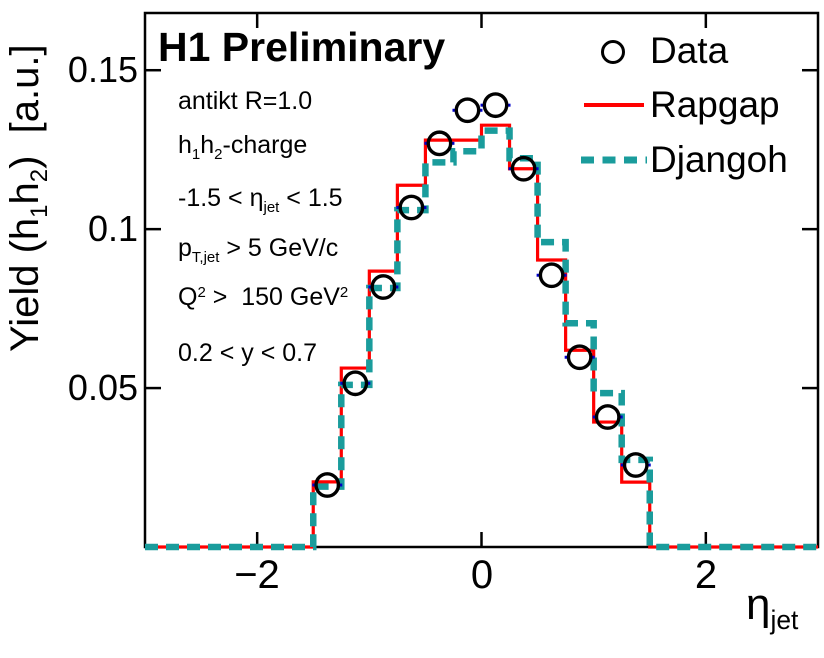 The width and height of the screenshot is (824, 658). Describe the element at coordinates (265, 145) in the screenshot. I see `annotation-charge-text3: -charge` at that location.